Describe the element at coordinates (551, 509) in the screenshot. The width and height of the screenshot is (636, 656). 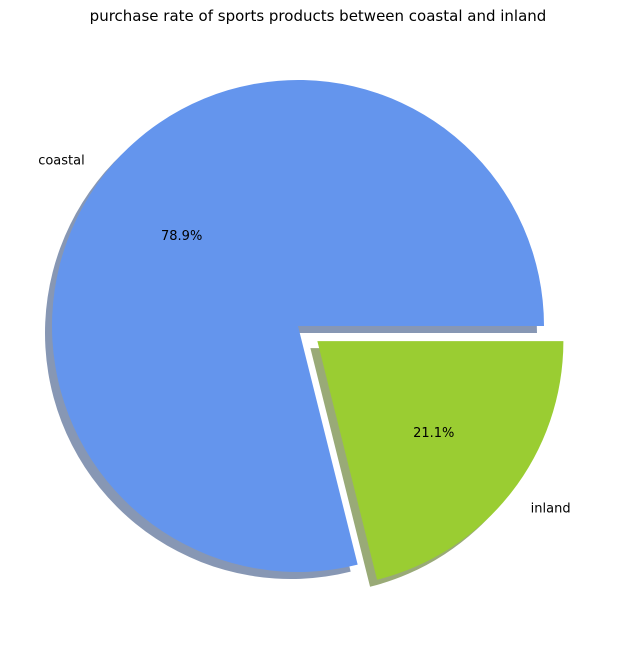
I see `slice-label-inland: inland` at that location.